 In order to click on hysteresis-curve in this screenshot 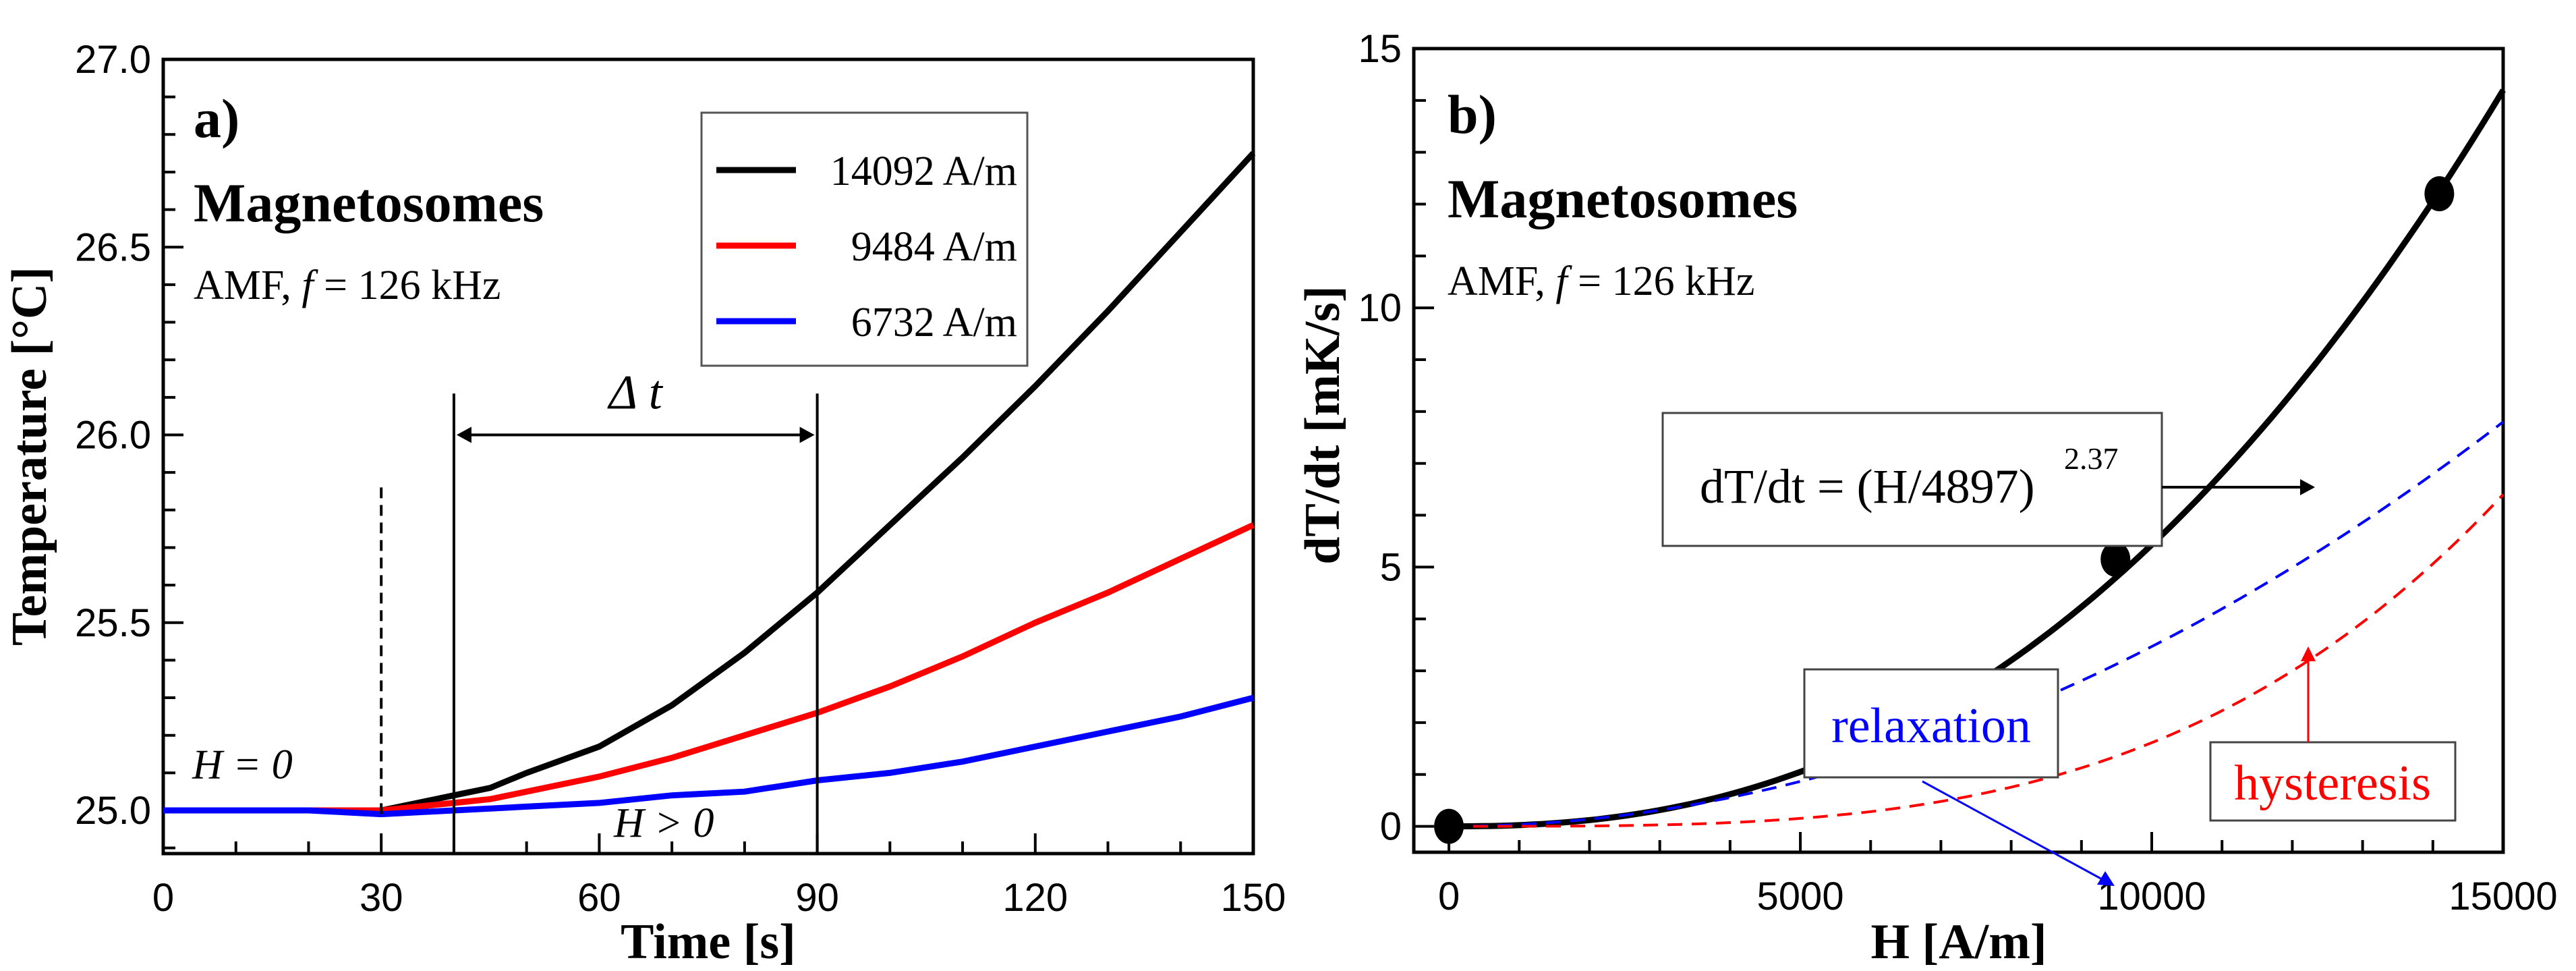, I will do `click(1977, 660)`.